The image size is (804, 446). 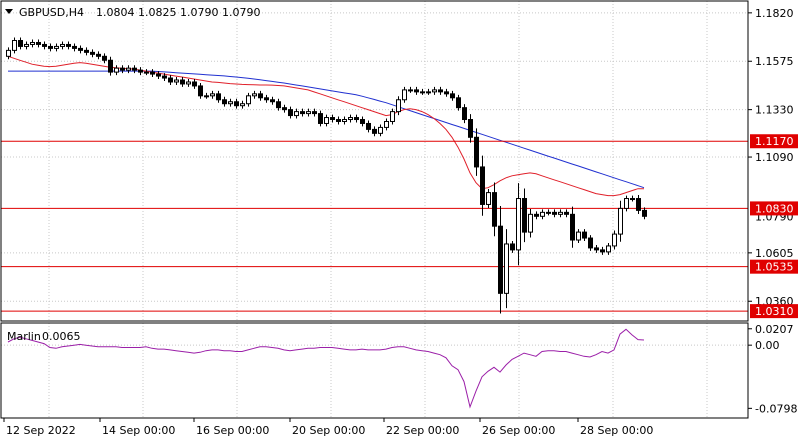 I want to click on level-tag-label: 1.0830, so click(x=774, y=208).